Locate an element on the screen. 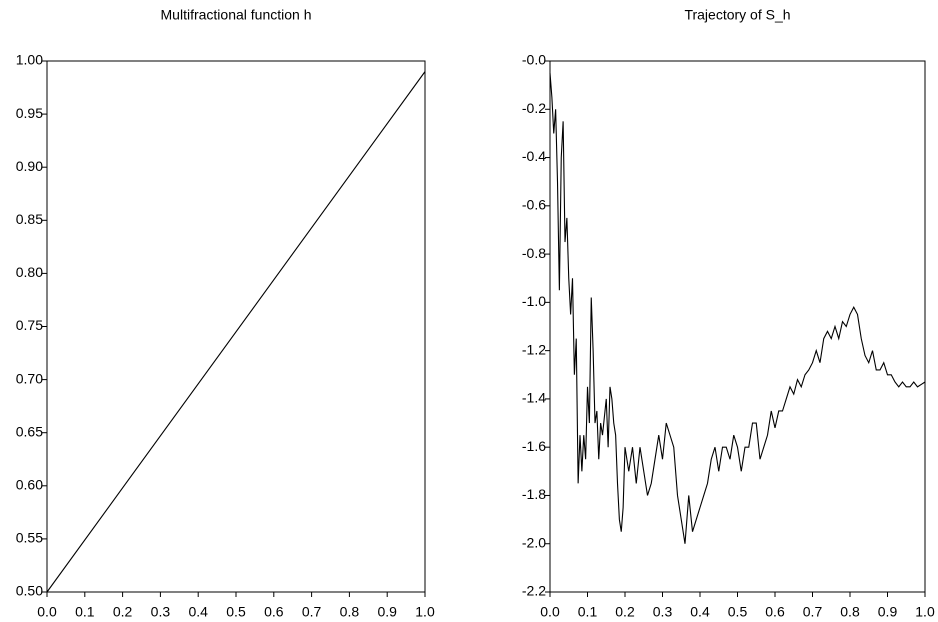 The width and height of the screenshot is (938, 622). y-tick-label: 0.65 is located at coordinates (29, 431).